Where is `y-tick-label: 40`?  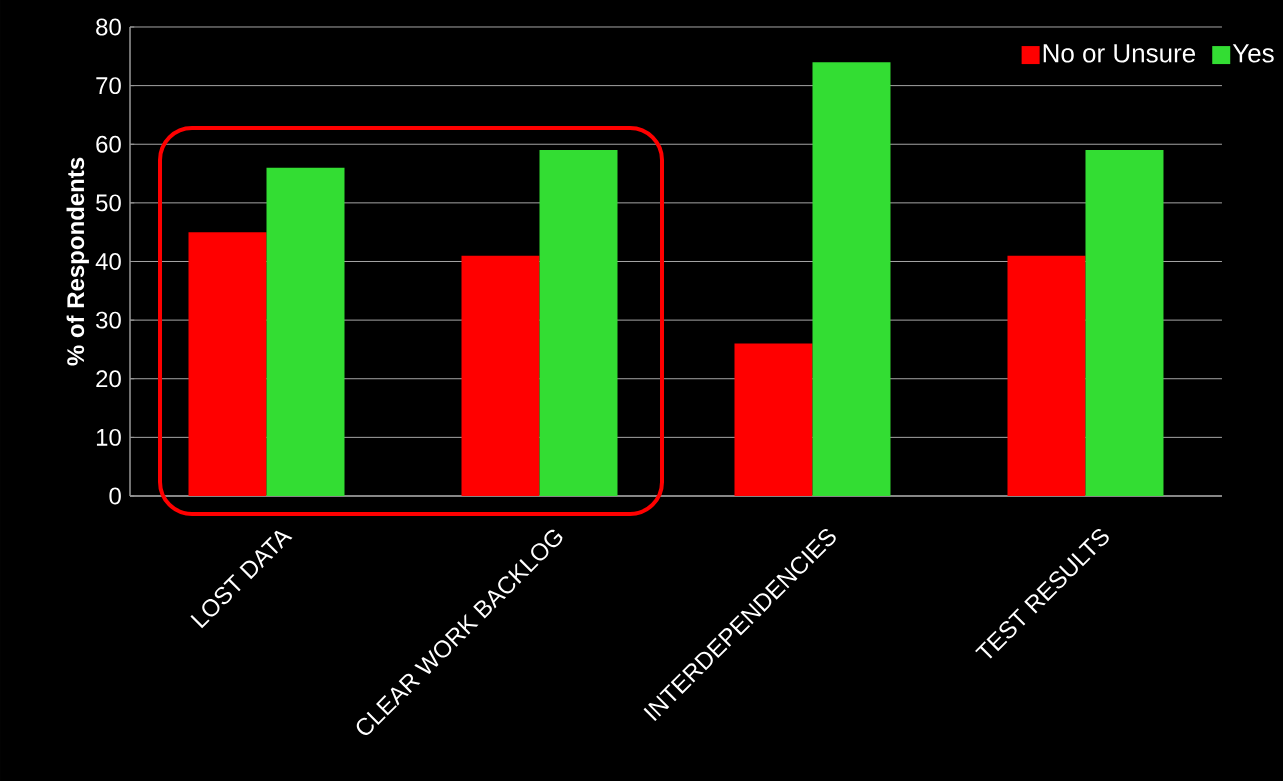 y-tick-label: 40 is located at coordinates (108, 261).